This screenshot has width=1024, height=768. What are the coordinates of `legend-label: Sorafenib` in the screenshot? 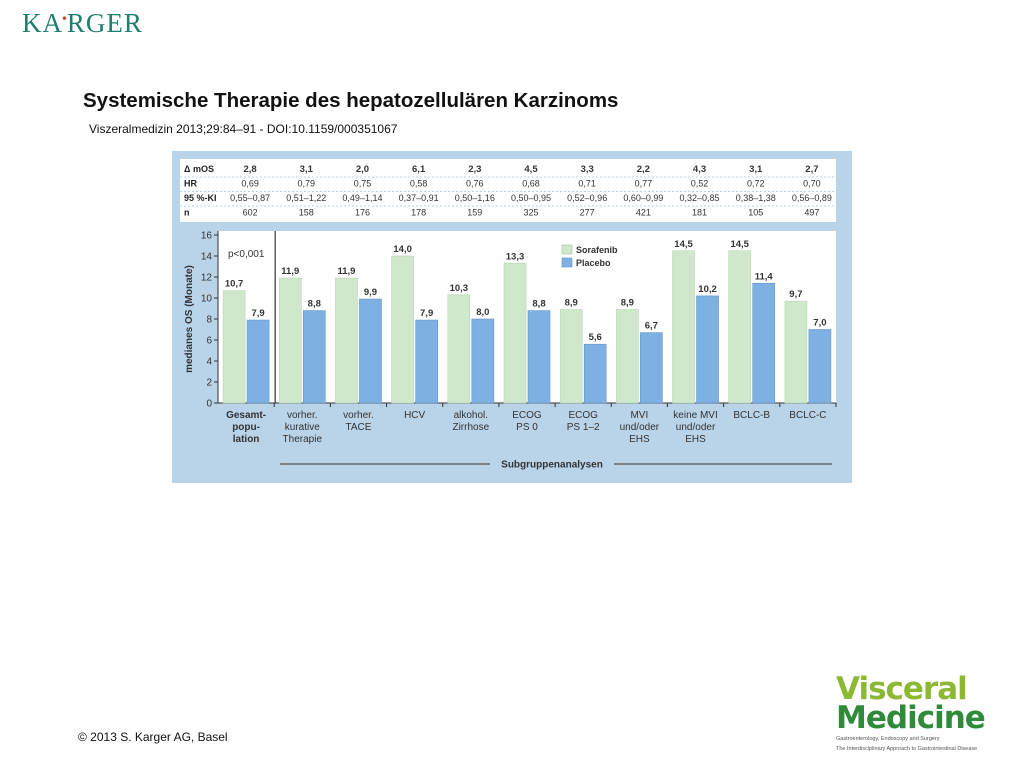 It's located at (597, 250).